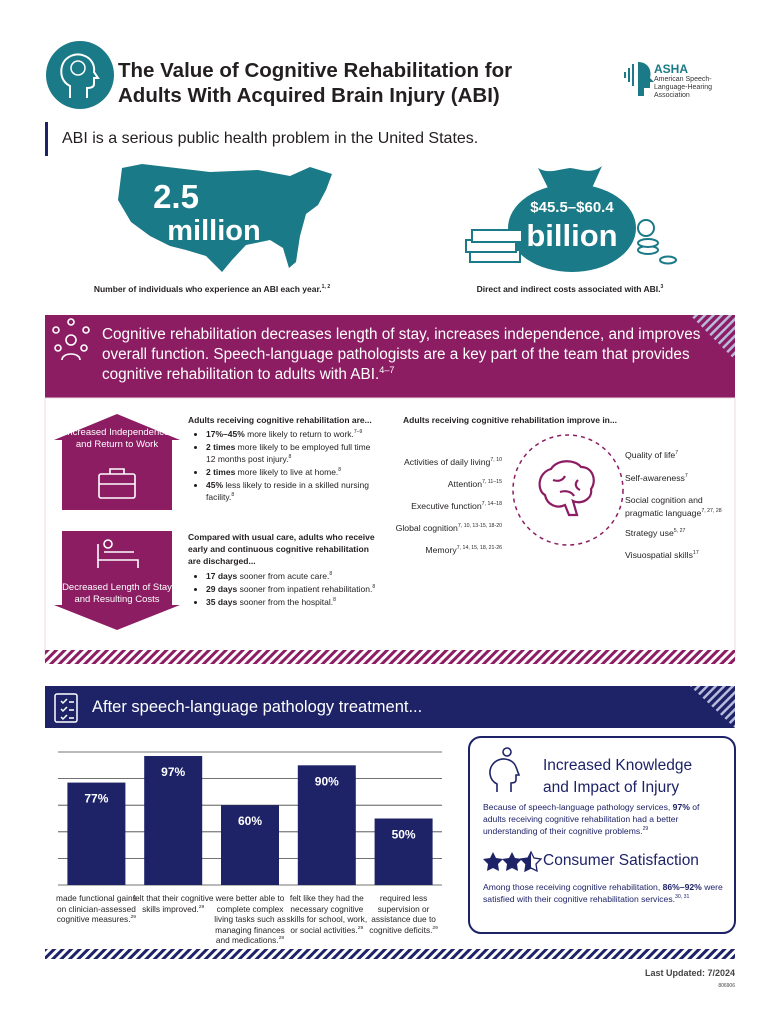 This screenshot has width=780, height=1009. I want to click on clipboard-icon, so click(66, 708).